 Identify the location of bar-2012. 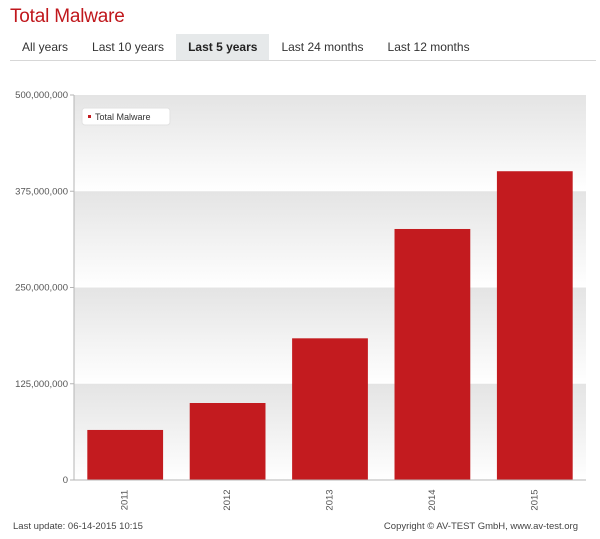
(227, 441).